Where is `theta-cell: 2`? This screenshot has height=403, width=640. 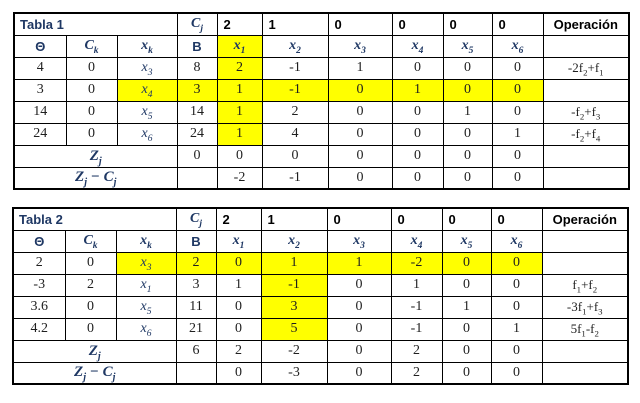
theta-cell: 2 is located at coordinates (39, 263).